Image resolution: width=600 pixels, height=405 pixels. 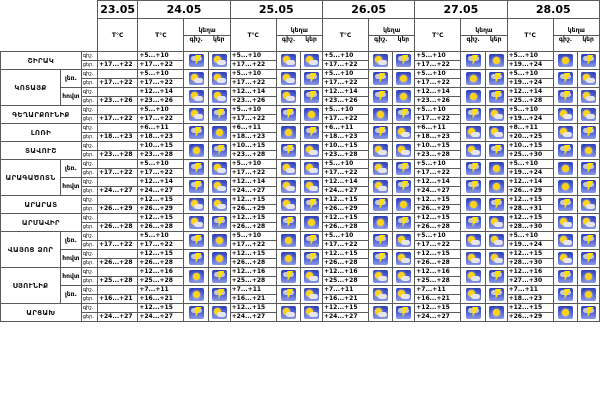 What do you see at coordinates (530, 128) in the screenshot?
I see `temp-value: +8...+11` at bounding box center [530, 128].